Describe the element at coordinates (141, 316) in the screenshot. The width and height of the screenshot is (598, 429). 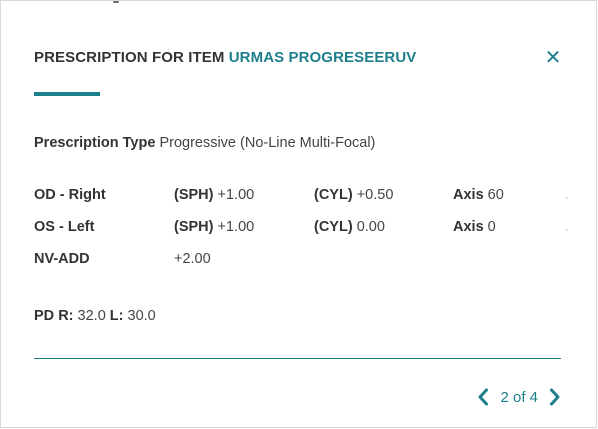
I see `pd-l-value: 30.0` at that location.